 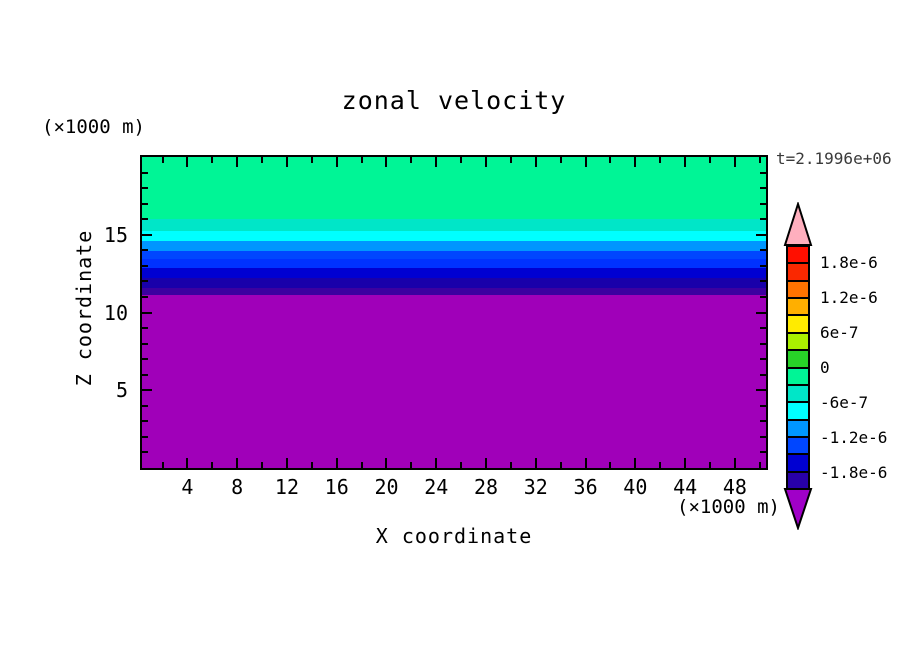 I want to click on z-tick-label: 5, so click(x=121, y=390).